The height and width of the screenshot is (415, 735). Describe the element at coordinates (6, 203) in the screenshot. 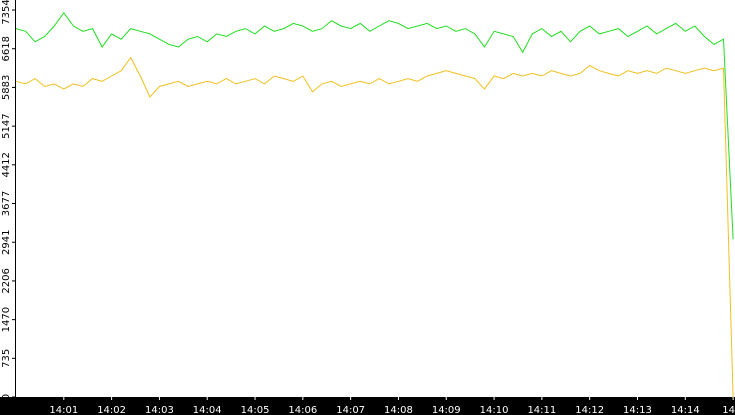

I see `y-tick-label: 3677` at that location.